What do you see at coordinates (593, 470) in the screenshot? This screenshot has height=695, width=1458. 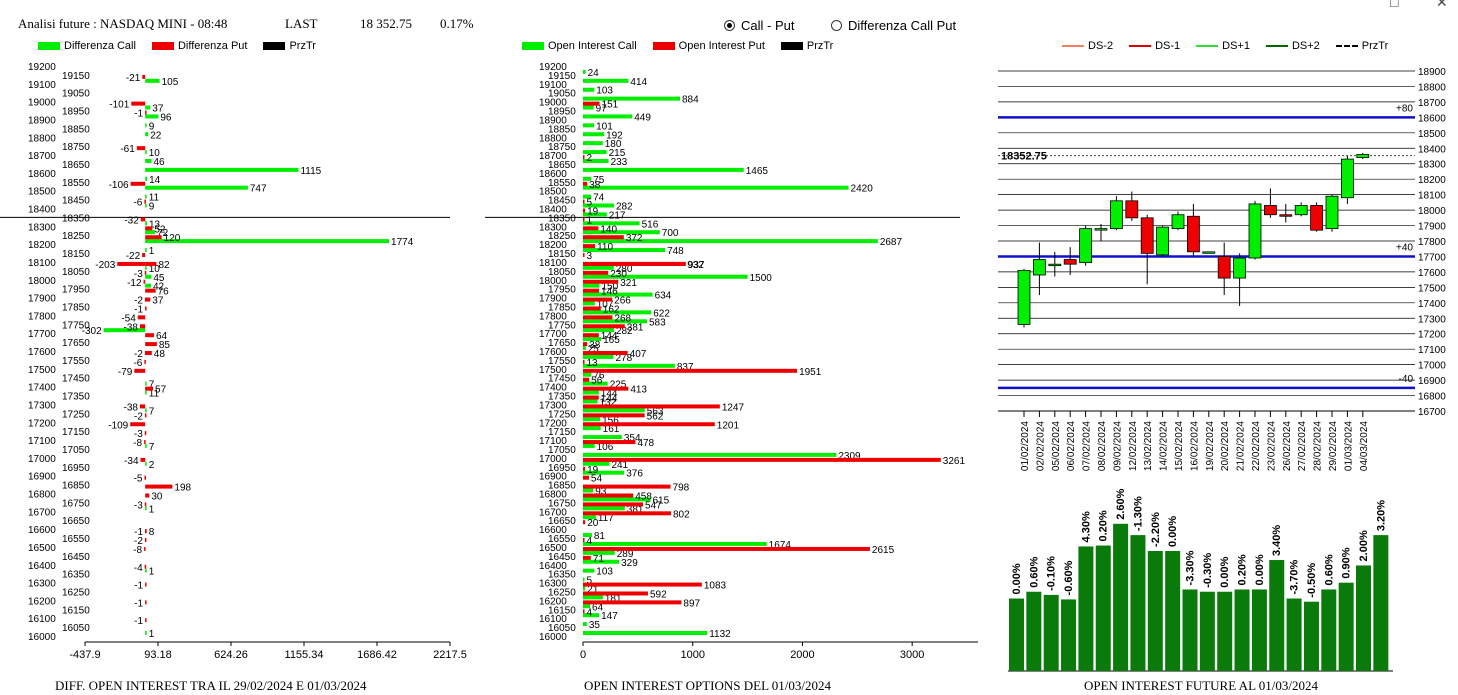 I see `data-label: 19` at bounding box center [593, 470].